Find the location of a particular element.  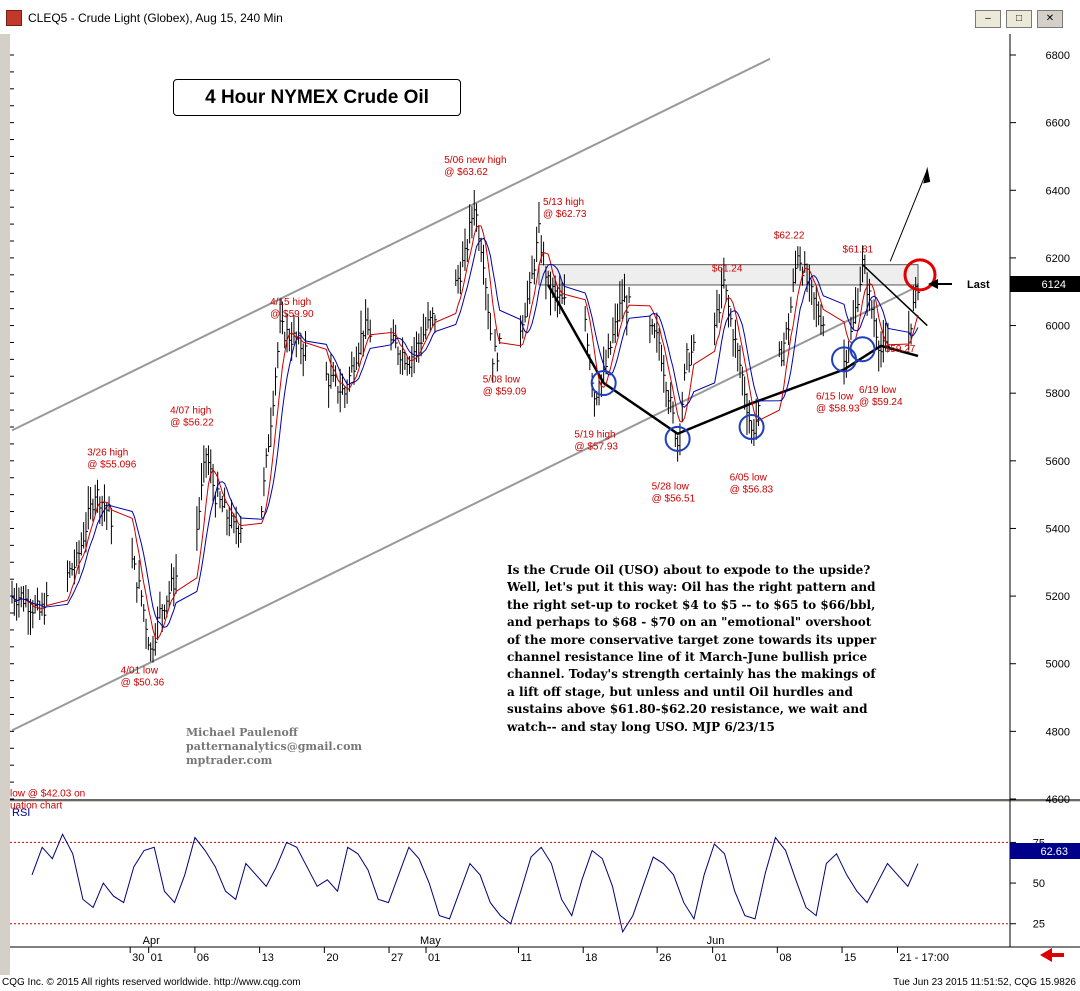

price-annotation-line: @ $57.93 is located at coordinates (596, 447).